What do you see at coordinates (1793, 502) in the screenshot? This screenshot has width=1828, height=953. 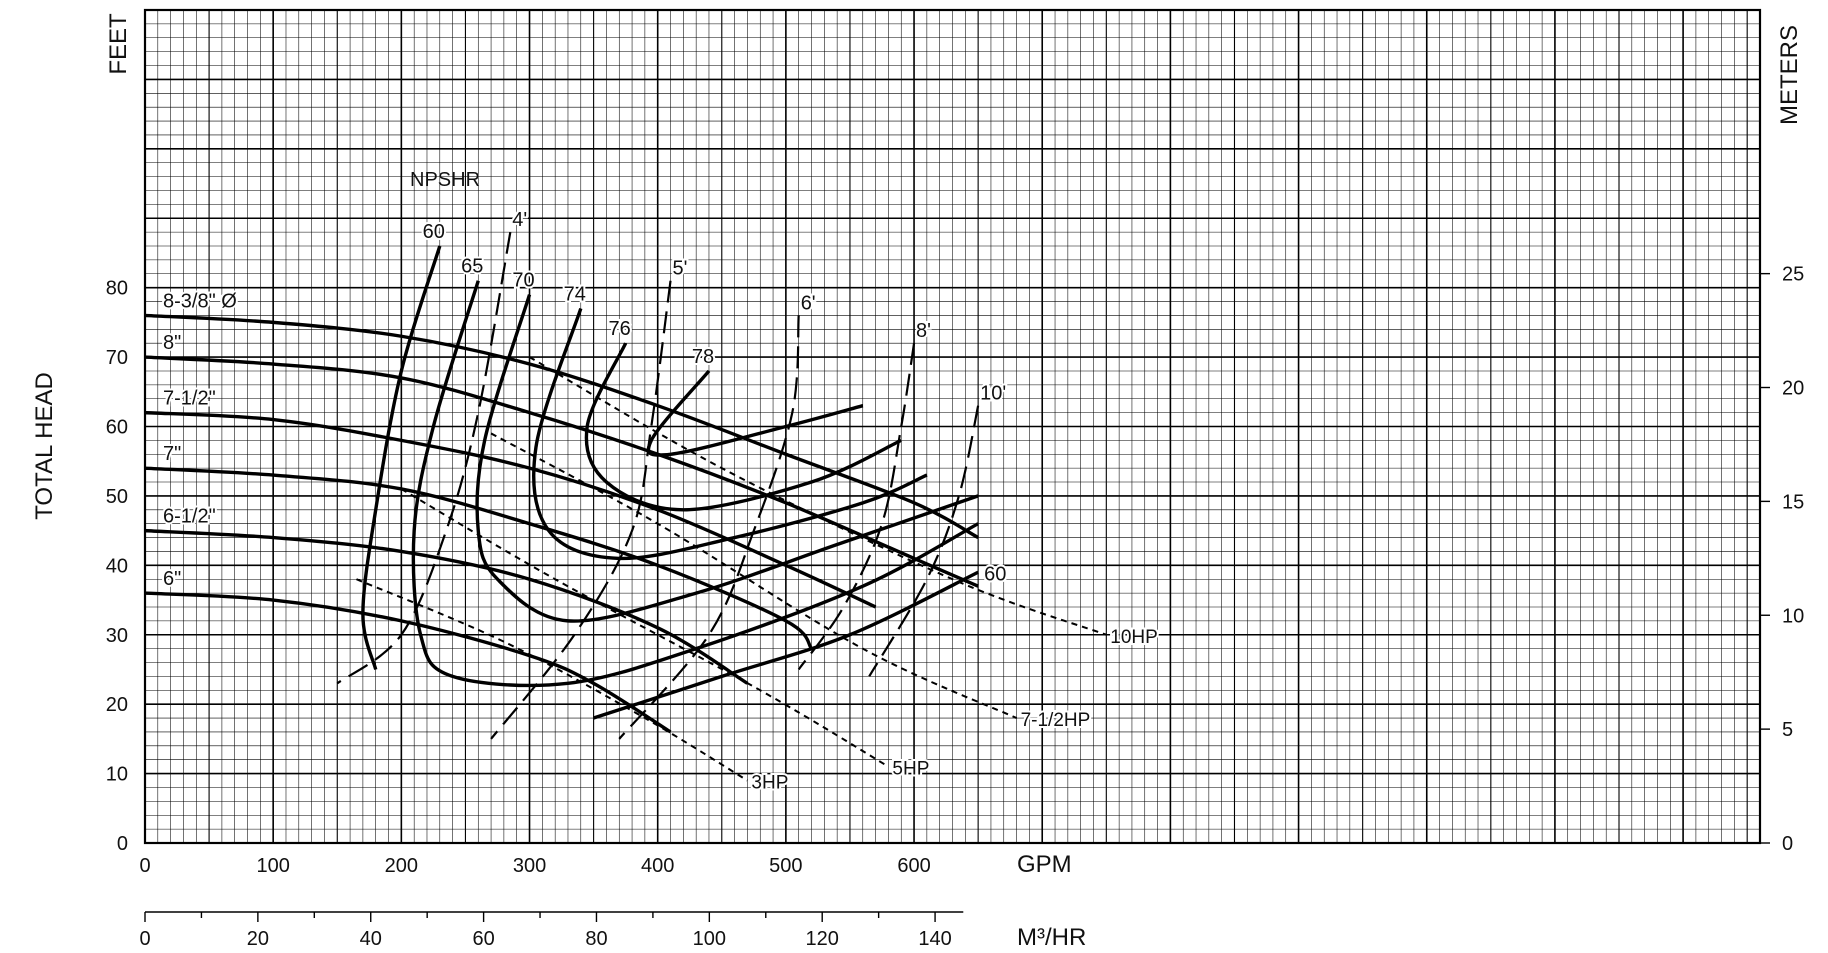 I see `y-right-tick-label: 15` at bounding box center [1793, 502].